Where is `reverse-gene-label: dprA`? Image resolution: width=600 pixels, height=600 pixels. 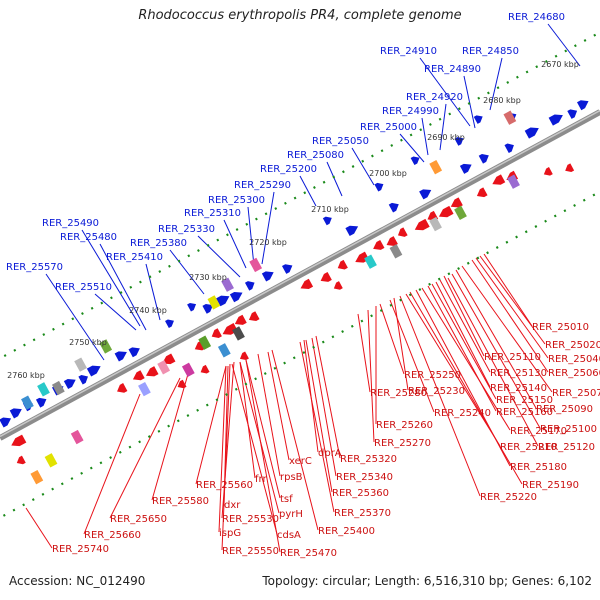 reverse-gene-label: dprA is located at coordinates (330, 453).